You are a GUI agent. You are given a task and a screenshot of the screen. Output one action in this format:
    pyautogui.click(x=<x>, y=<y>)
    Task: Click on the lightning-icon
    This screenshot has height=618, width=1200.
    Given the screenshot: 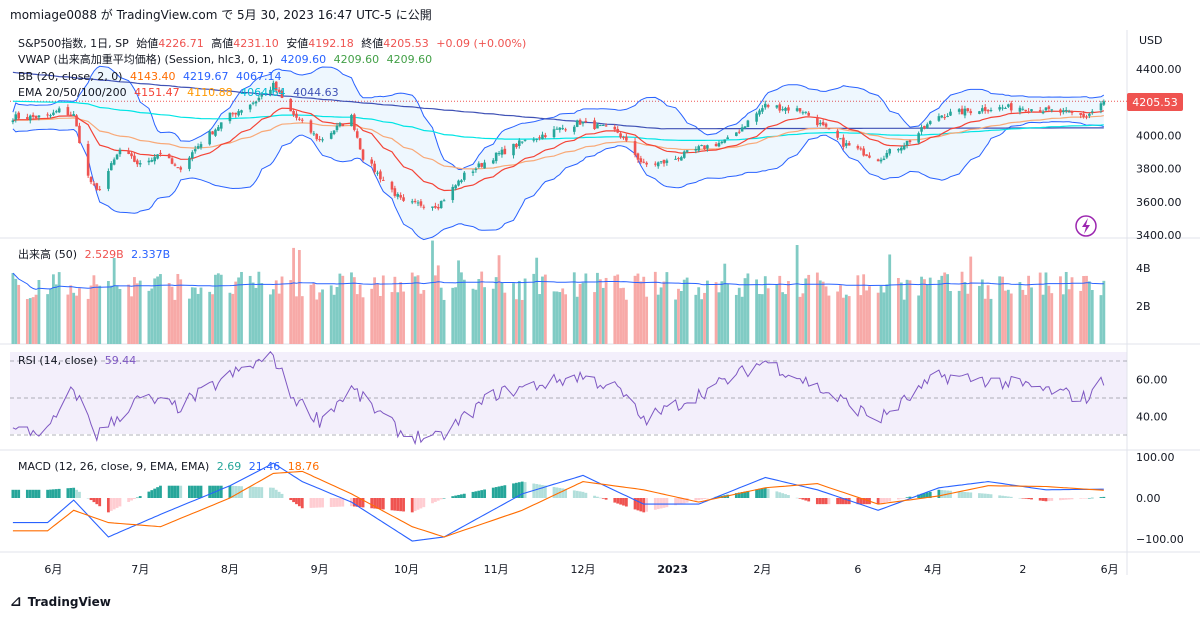 What is the action you would take?
    pyautogui.click(x=1086, y=226)
    